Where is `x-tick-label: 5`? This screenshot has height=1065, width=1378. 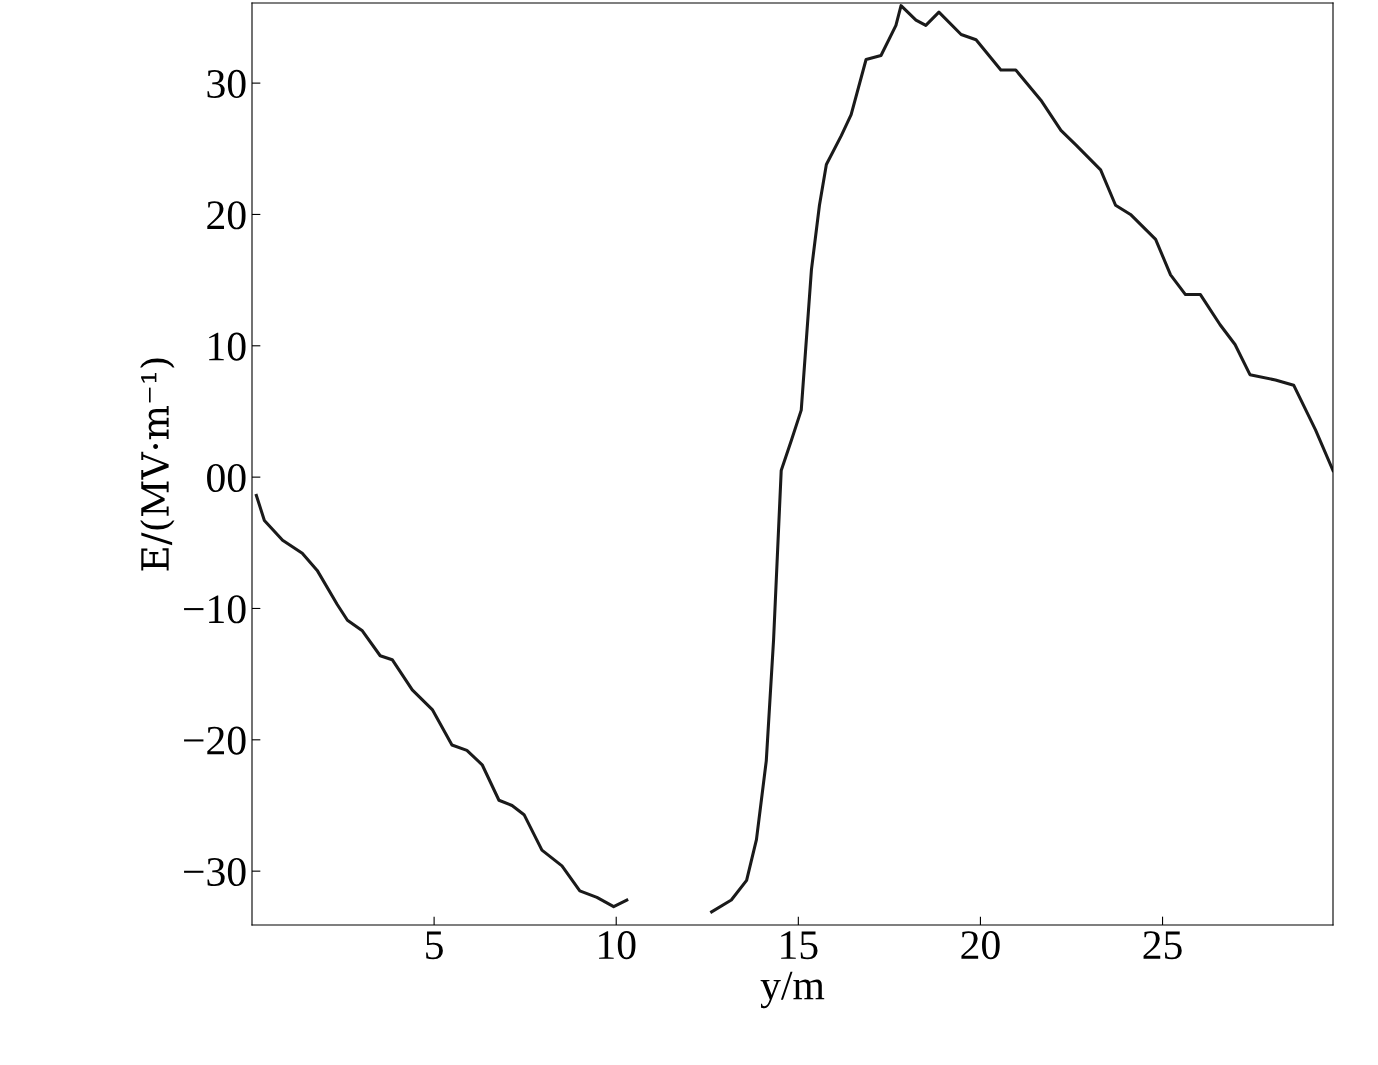 x-tick-label: 5 is located at coordinates (434, 945).